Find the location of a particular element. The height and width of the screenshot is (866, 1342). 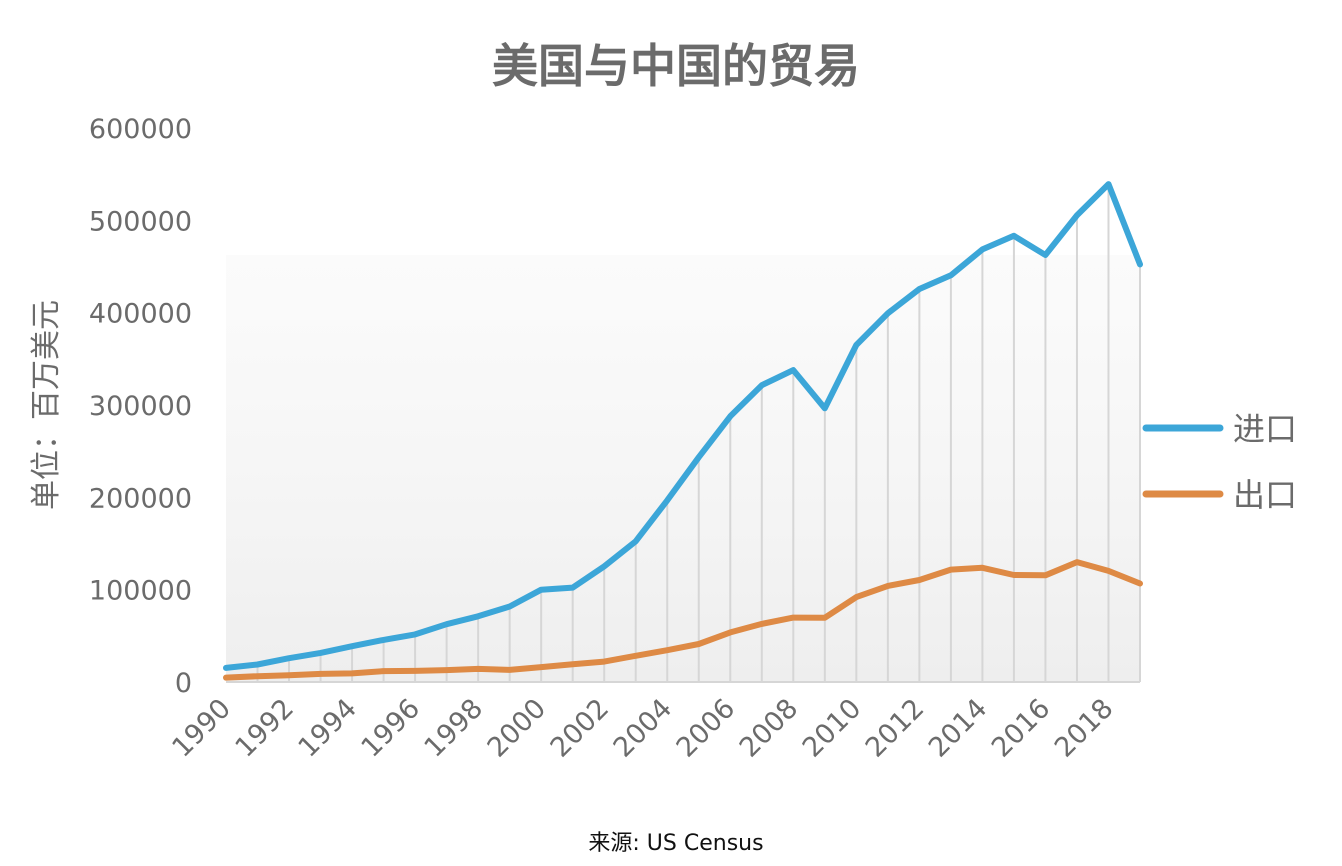

y-tick-label: 200000 is located at coordinates (140, 498).